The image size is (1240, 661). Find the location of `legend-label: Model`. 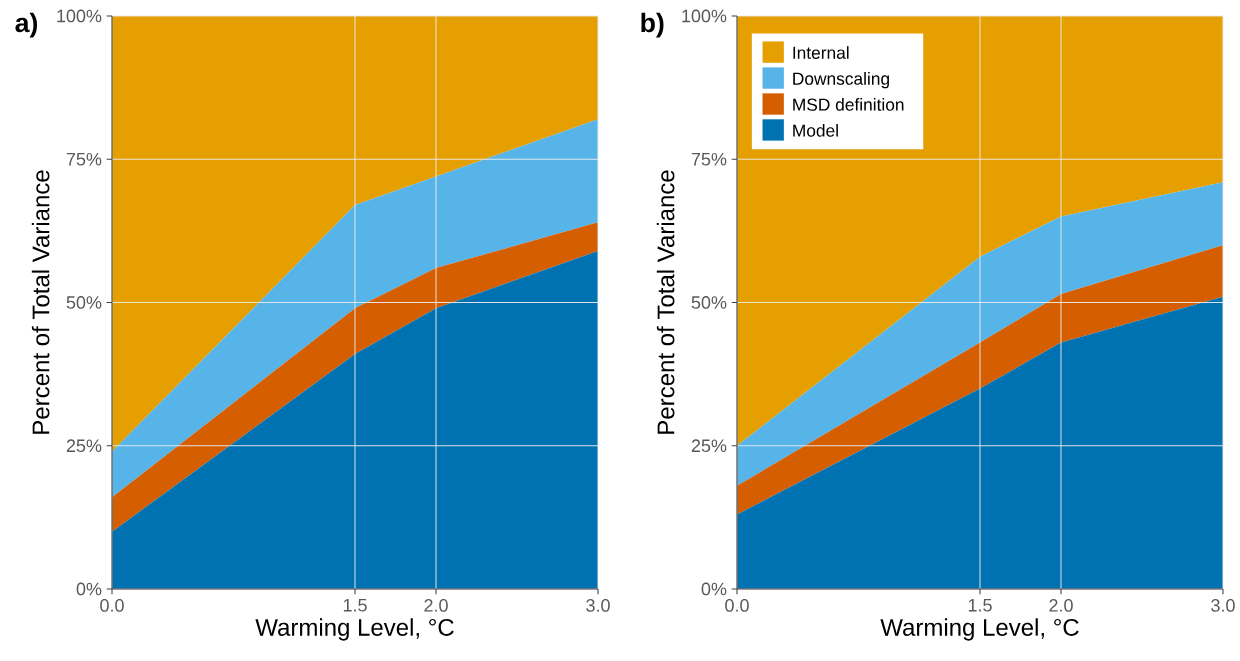

legend-label: Model is located at coordinates (815, 130).